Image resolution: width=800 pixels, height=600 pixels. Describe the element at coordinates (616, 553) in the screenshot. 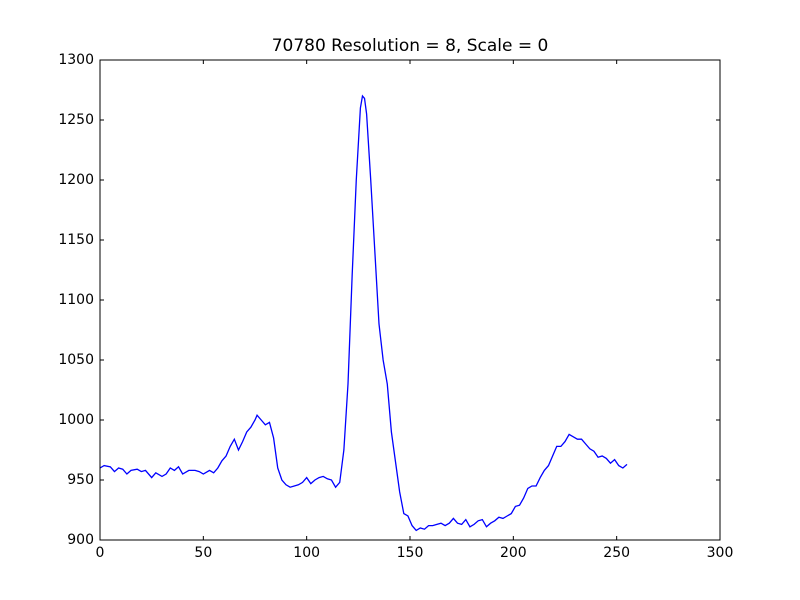

I see `x-tick-label: 250` at that location.